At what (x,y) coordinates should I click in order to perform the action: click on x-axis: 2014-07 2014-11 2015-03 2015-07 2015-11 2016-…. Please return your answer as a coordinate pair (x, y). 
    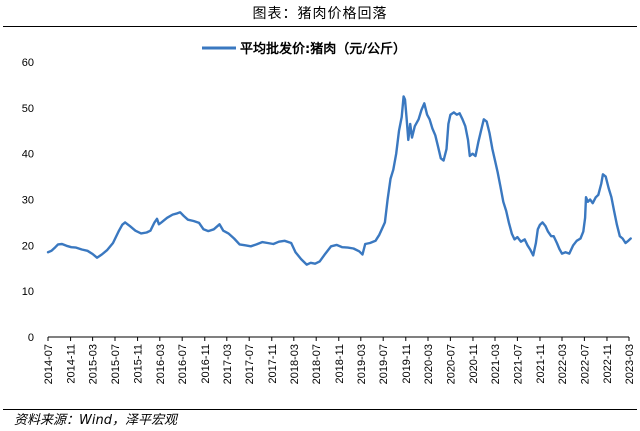
    Looking at the image, I should click on (339, 360).